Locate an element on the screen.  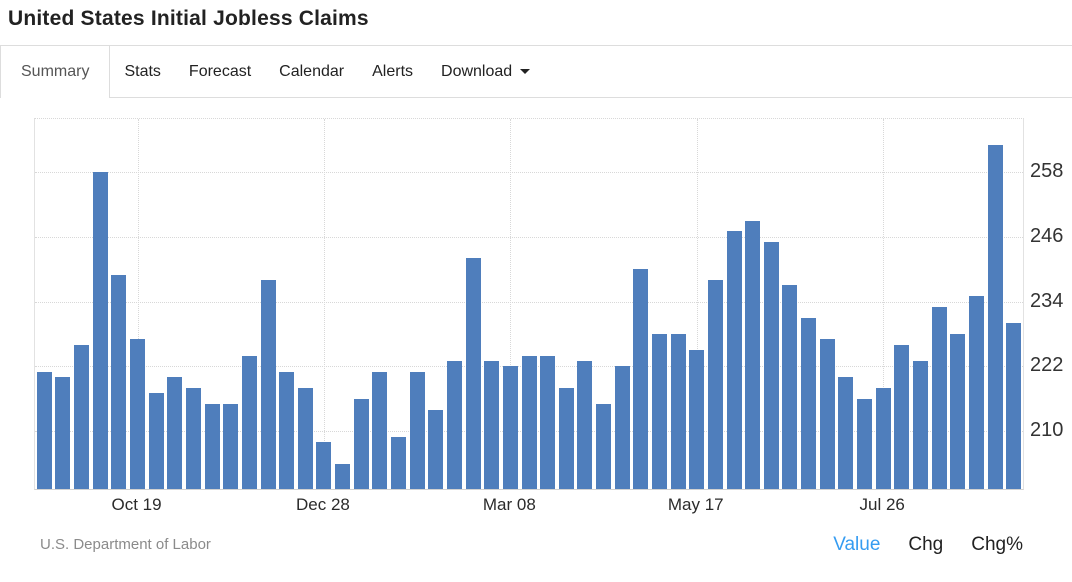
y-axis-label: 246 is located at coordinates (1047, 235).